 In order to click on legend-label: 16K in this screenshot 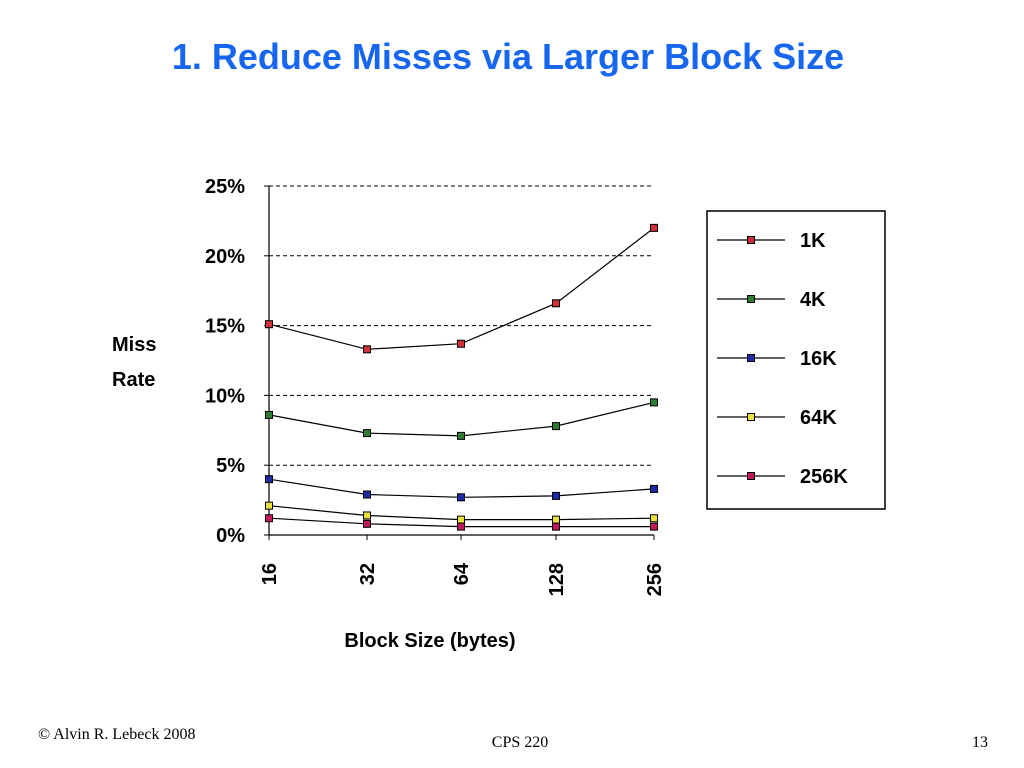, I will do `click(818, 359)`.